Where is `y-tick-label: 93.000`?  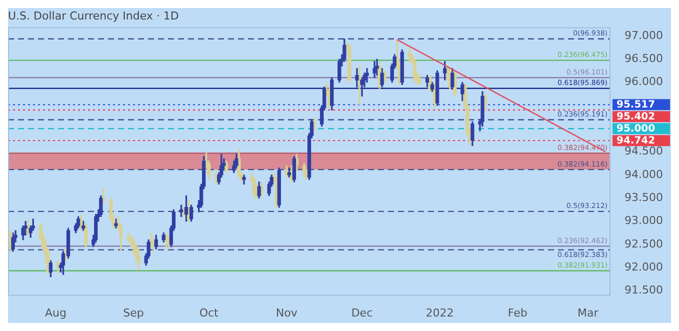 y-tick-label: 93.000 is located at coordinates (644, 221).